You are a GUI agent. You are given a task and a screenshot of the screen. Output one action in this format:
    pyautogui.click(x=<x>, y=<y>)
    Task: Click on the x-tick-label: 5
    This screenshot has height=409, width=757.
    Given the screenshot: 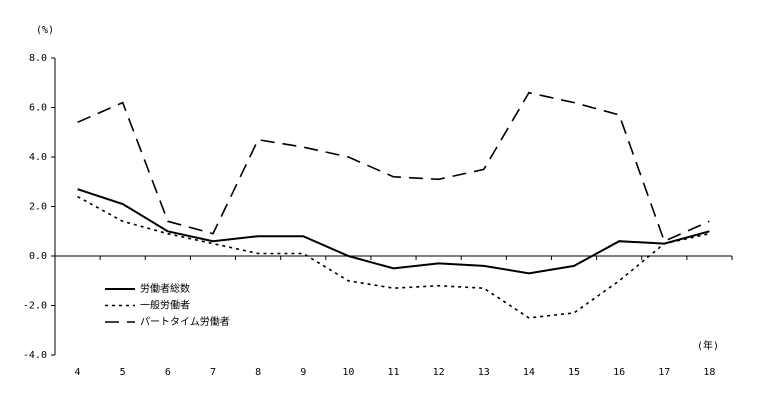 What is the action you would take?
    pyautogui.click(x=123, y=372)
    